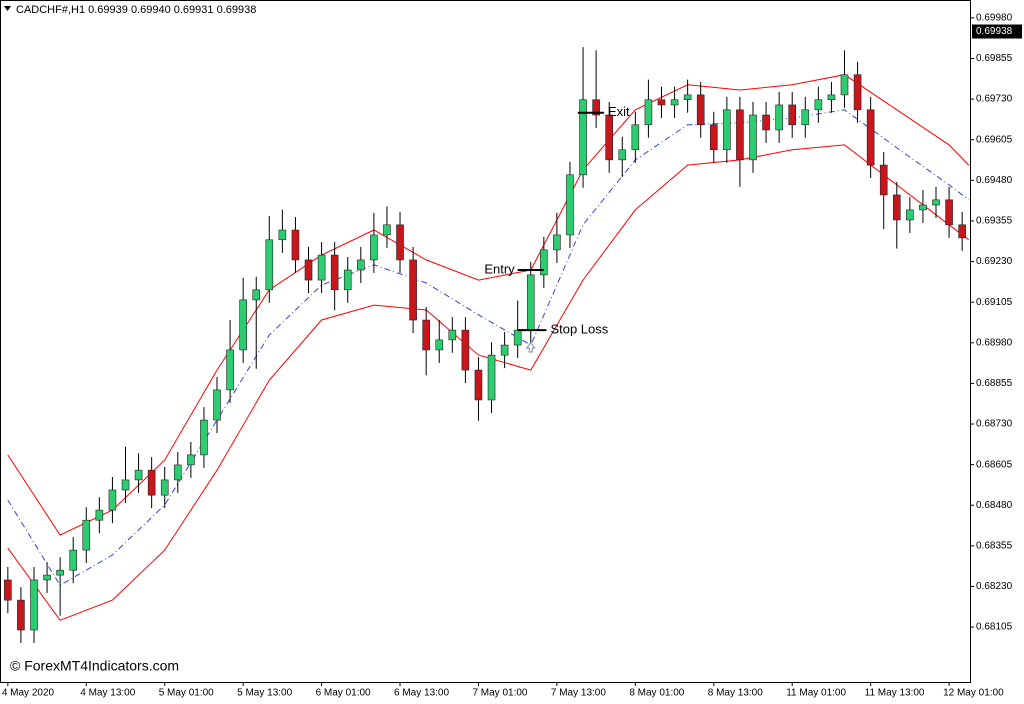 The height and width of the screenshot is (704, 1024). What do you see at coordinates (28, 693) in the screenshot?
I see `x-tick-label: 4 May 2020` at bounding box center [28, 693].